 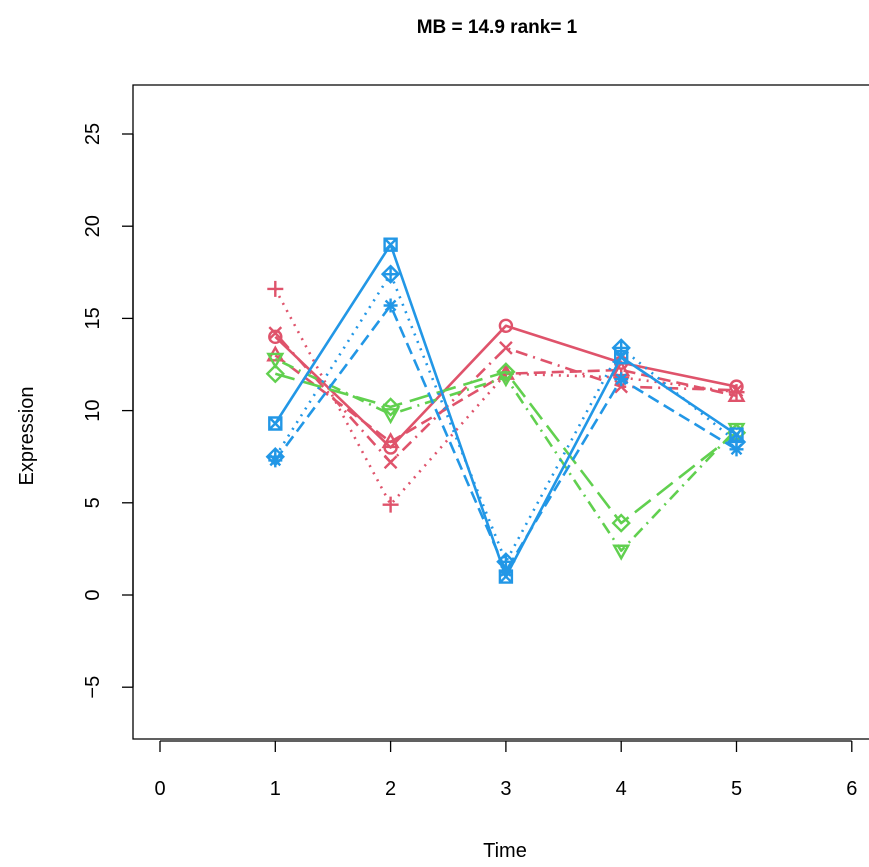 I want to click on x-tick-label: 1, so click(x=275, y=789).